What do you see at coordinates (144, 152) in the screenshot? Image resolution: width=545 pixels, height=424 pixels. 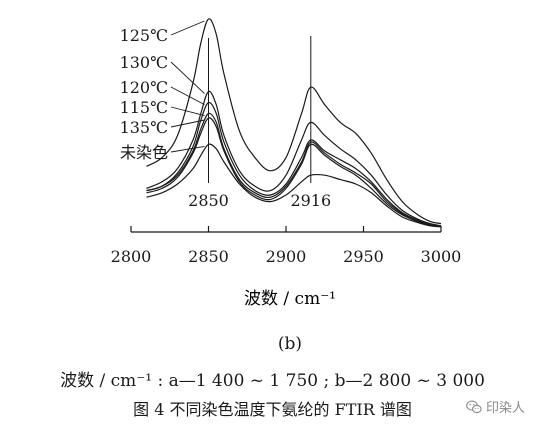 I see `series-label-5: 未染色` at bounding box center [144, 152].